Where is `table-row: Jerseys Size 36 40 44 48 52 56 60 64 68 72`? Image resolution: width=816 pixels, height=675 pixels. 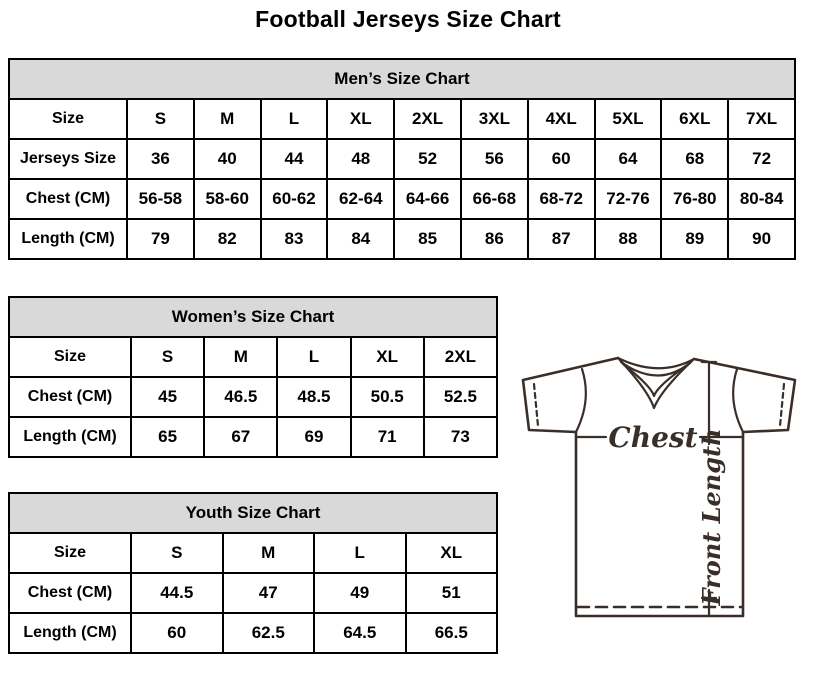
table-row: Jerseys Size 36 40 44 48 52 56 60 64 68 72 is located at coordinates (402, 159).